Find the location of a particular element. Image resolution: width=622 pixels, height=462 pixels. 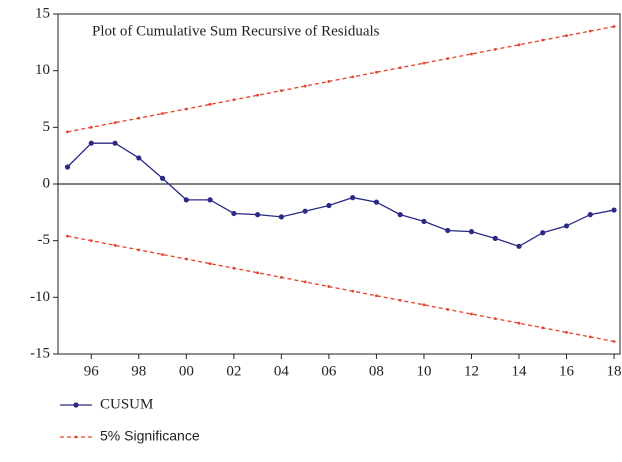

y-tick-label: 0 is located at coordinates (47, 183).